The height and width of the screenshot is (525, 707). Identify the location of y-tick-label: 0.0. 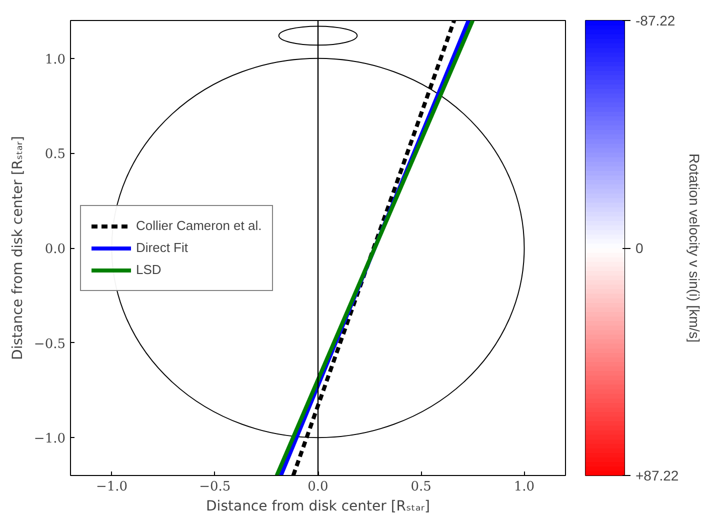
(55, 249).